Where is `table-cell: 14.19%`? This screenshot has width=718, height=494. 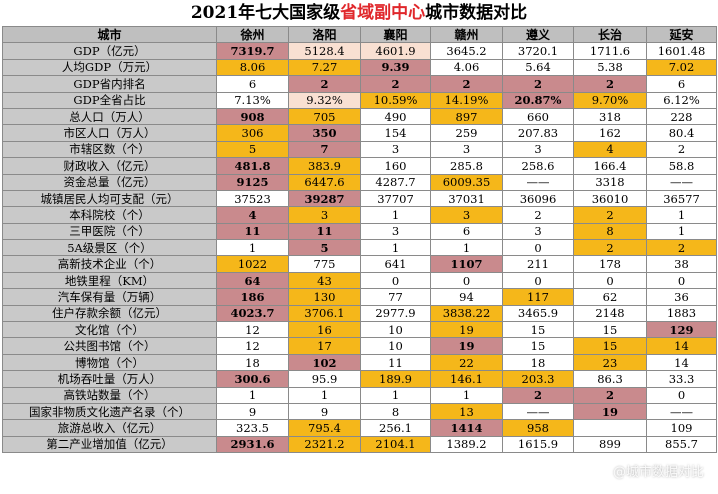 table-cell: 14.19% is located at coordinates (466, 100).